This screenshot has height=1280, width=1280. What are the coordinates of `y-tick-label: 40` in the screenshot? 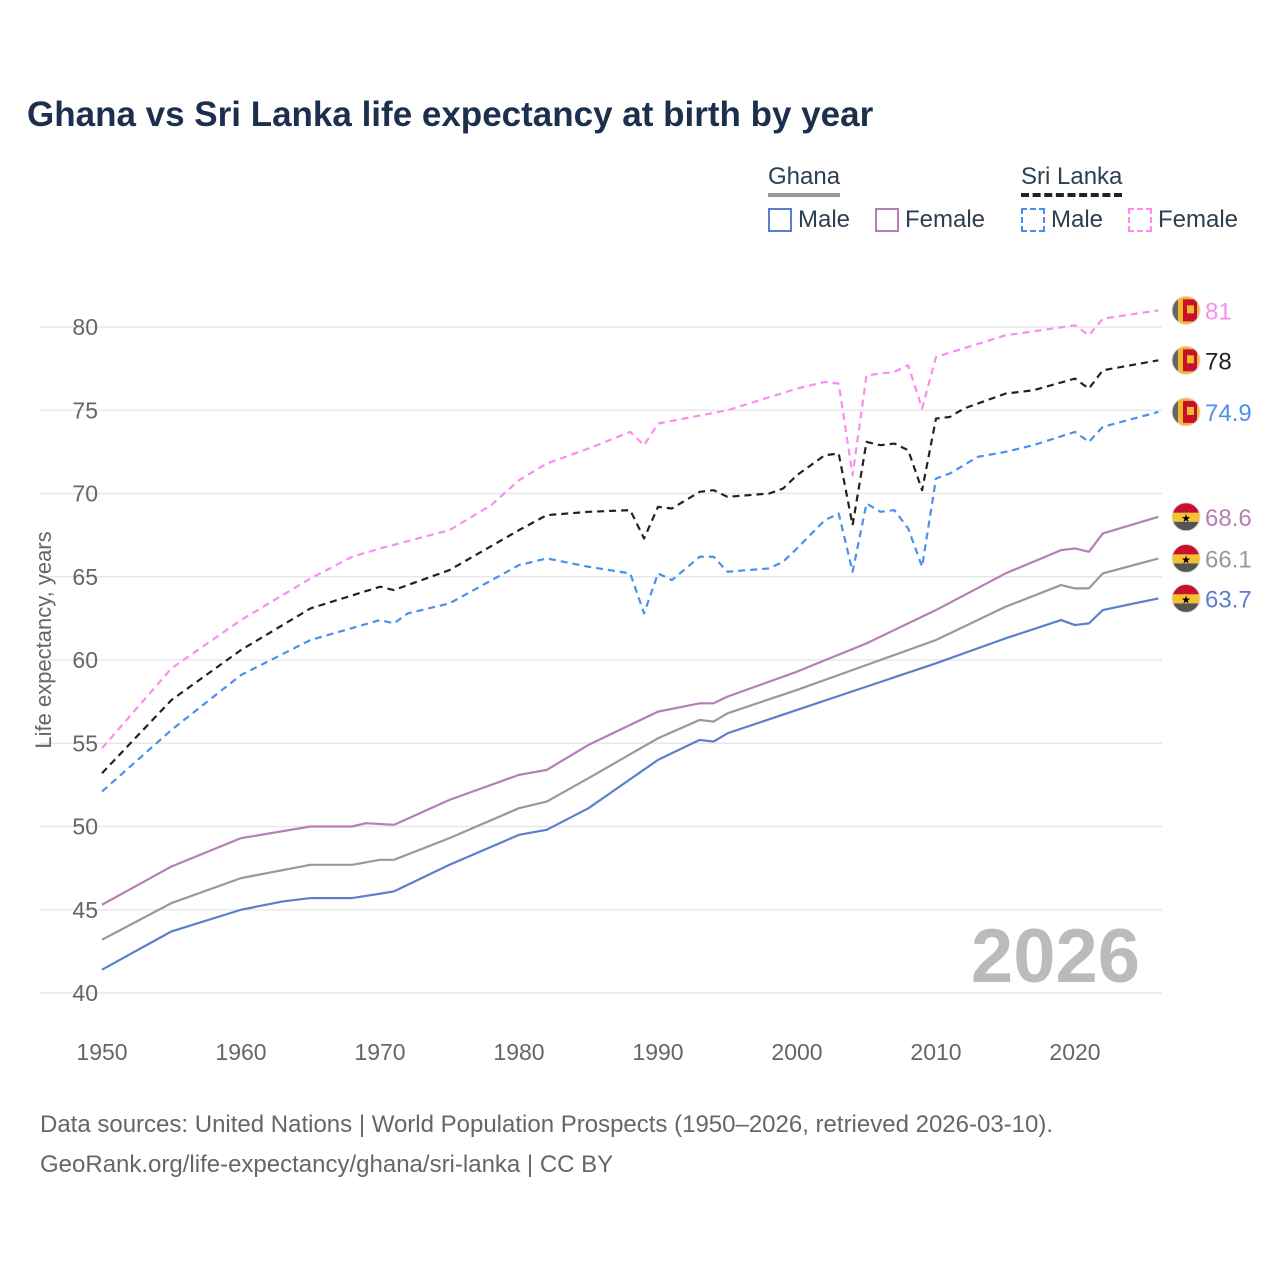 It's located at (85, 993).